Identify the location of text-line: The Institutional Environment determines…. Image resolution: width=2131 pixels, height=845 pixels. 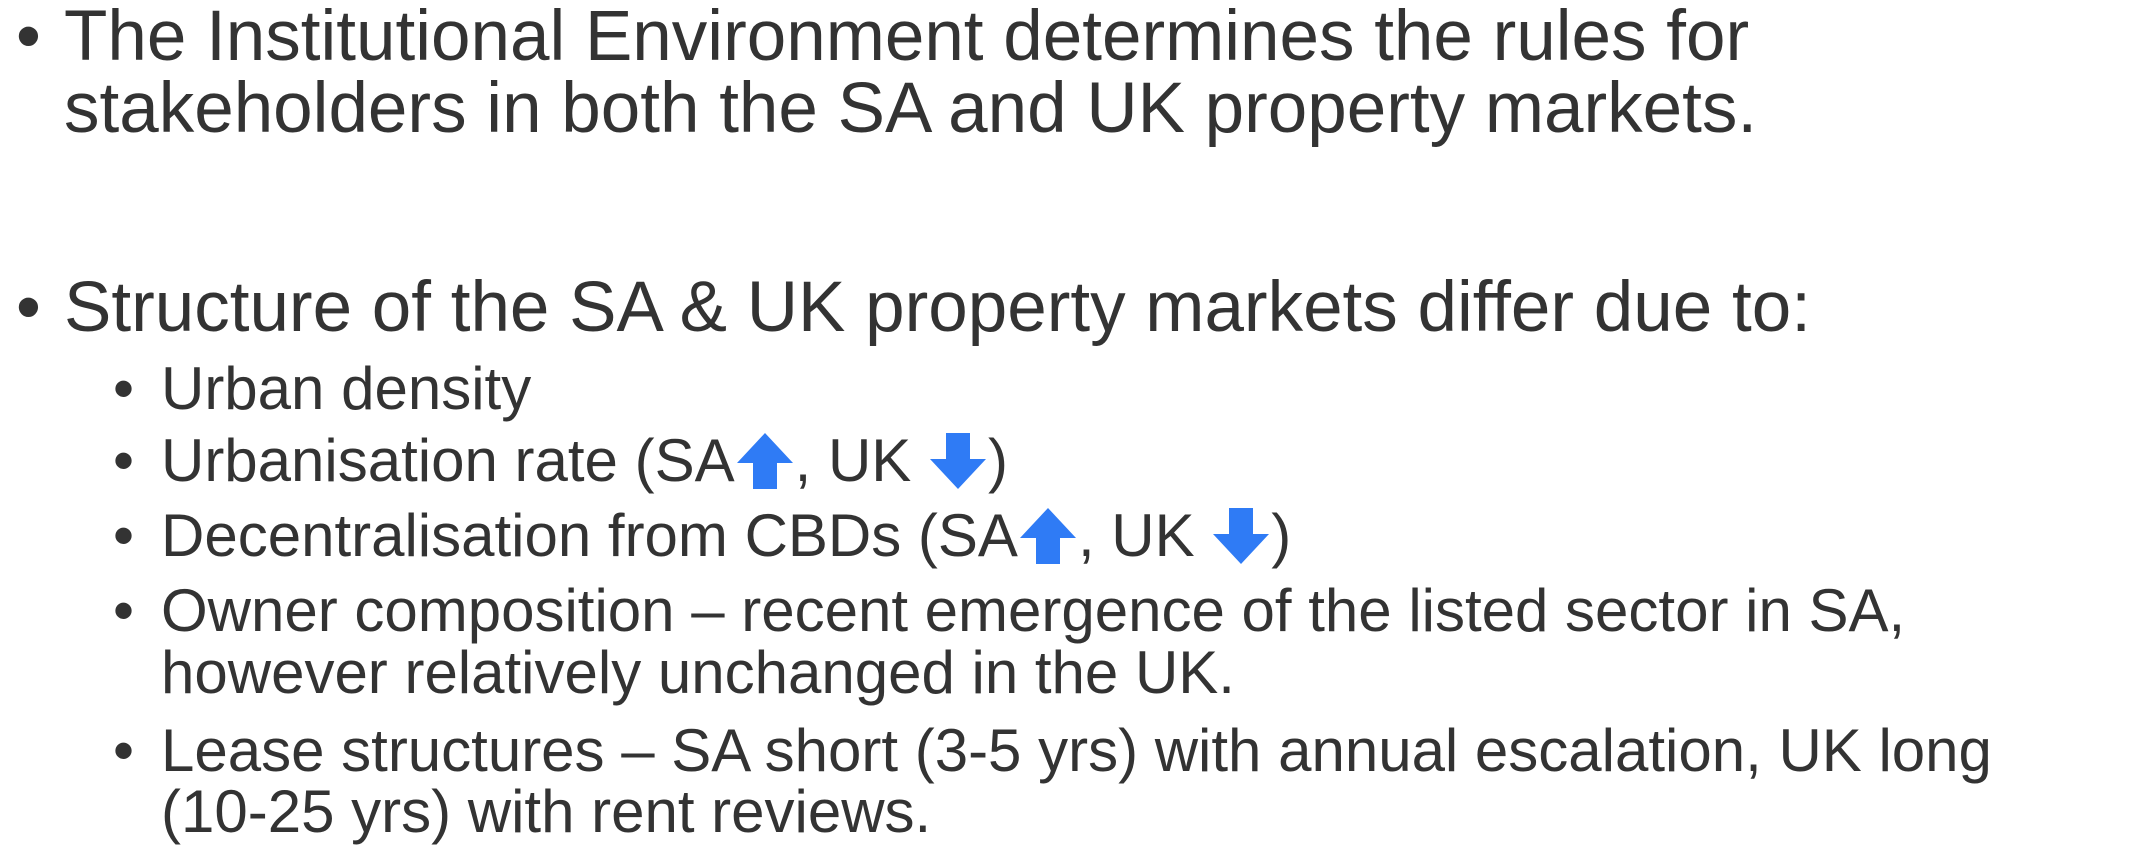
(907, 38).